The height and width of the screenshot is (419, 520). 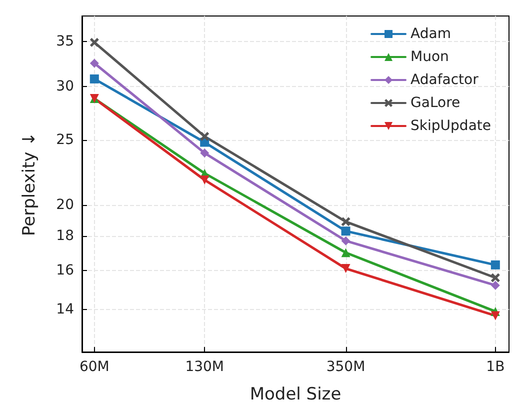 I want to click on x-tick-label: 350M, so click(x=346, y=367).